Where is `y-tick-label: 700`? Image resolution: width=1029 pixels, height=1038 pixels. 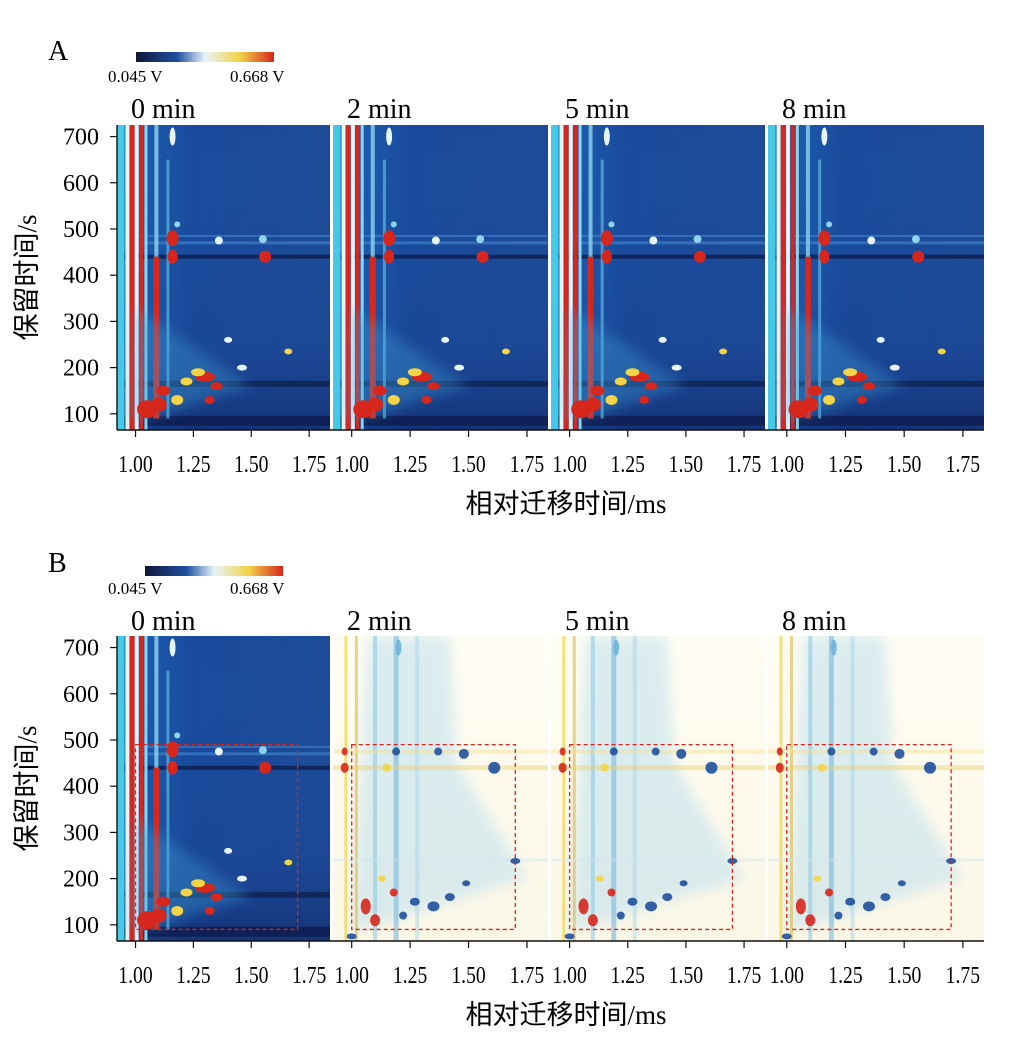
y-tick-label: 700 is located at coordinates (81, 649).